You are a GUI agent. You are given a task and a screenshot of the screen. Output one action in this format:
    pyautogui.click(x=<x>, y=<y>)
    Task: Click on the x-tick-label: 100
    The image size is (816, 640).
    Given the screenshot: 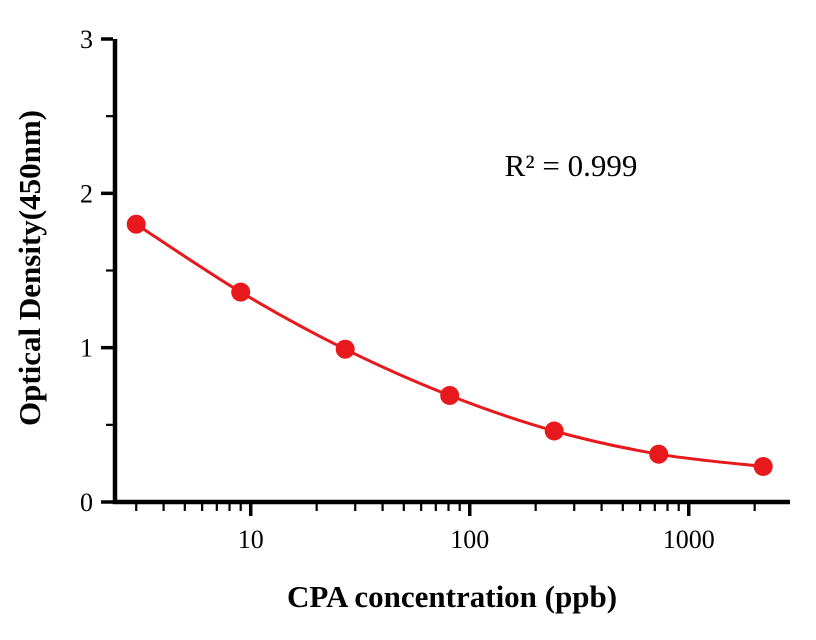 What is the action you would take?
    pyautogui.click(x=469, y=539)
    